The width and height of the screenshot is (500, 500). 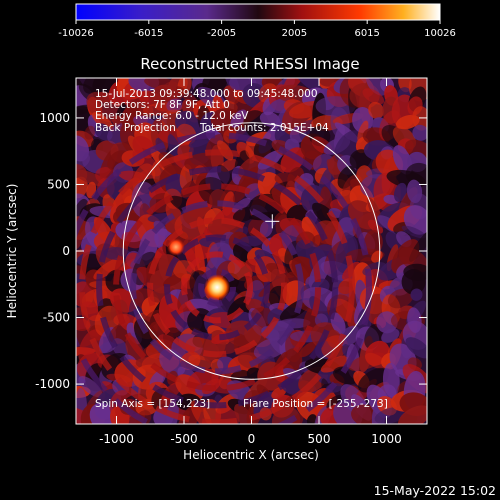 What do you see at coordinates (294, 33) in the screenshot?
I see `colorbar-tick-label: 2005` at bounding box center [294, 33].